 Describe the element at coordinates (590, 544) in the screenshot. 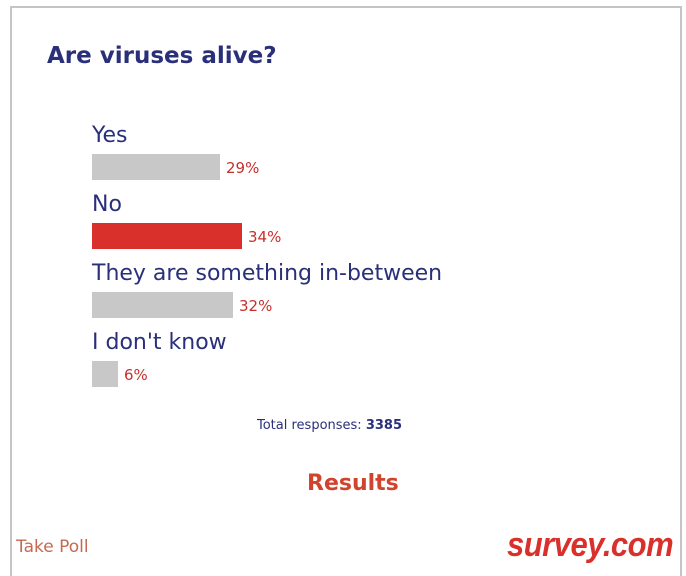

I see `brand-logo: survey.com` at that location.